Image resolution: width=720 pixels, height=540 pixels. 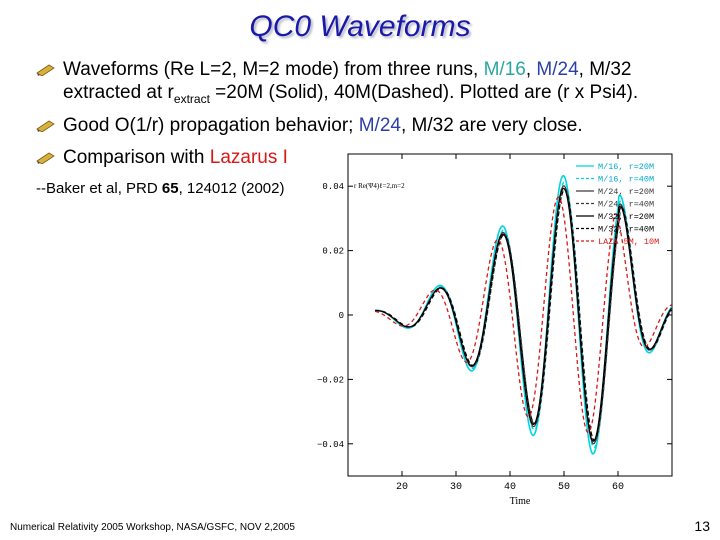 I want to click on m32-label: , M/32, so click(x=605, y=69).